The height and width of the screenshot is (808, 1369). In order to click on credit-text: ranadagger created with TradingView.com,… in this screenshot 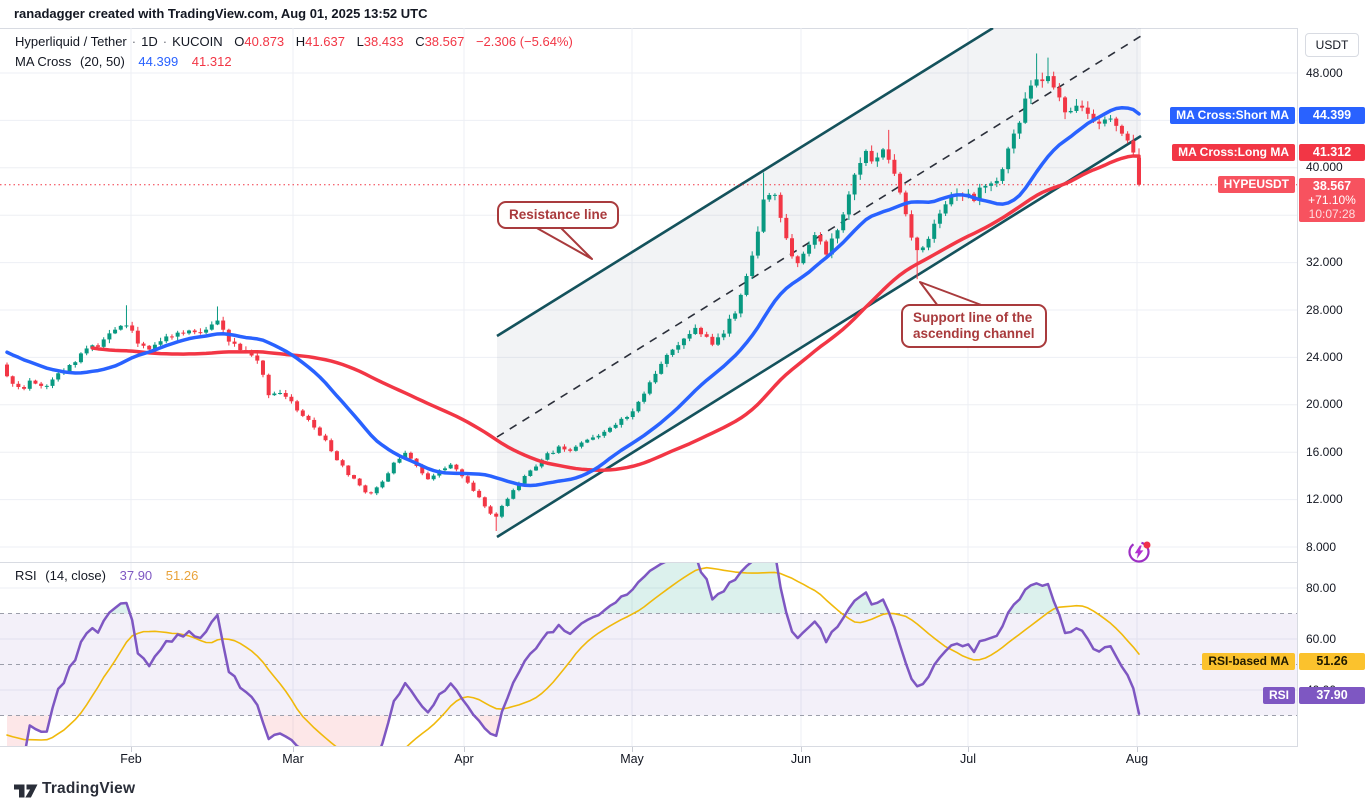, I will do `click(221, 13)`.